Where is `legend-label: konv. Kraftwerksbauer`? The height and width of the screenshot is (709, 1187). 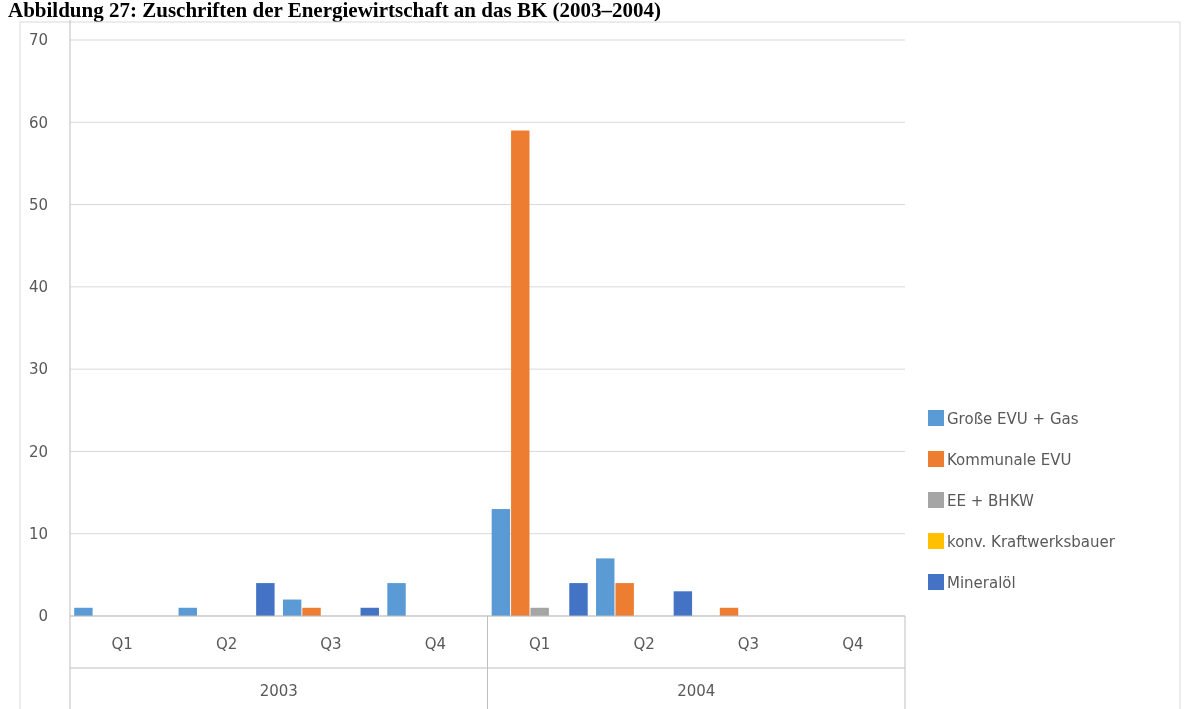 legend-label: konv. Kraftwerksbauer is located at coordinates (1031, 542).